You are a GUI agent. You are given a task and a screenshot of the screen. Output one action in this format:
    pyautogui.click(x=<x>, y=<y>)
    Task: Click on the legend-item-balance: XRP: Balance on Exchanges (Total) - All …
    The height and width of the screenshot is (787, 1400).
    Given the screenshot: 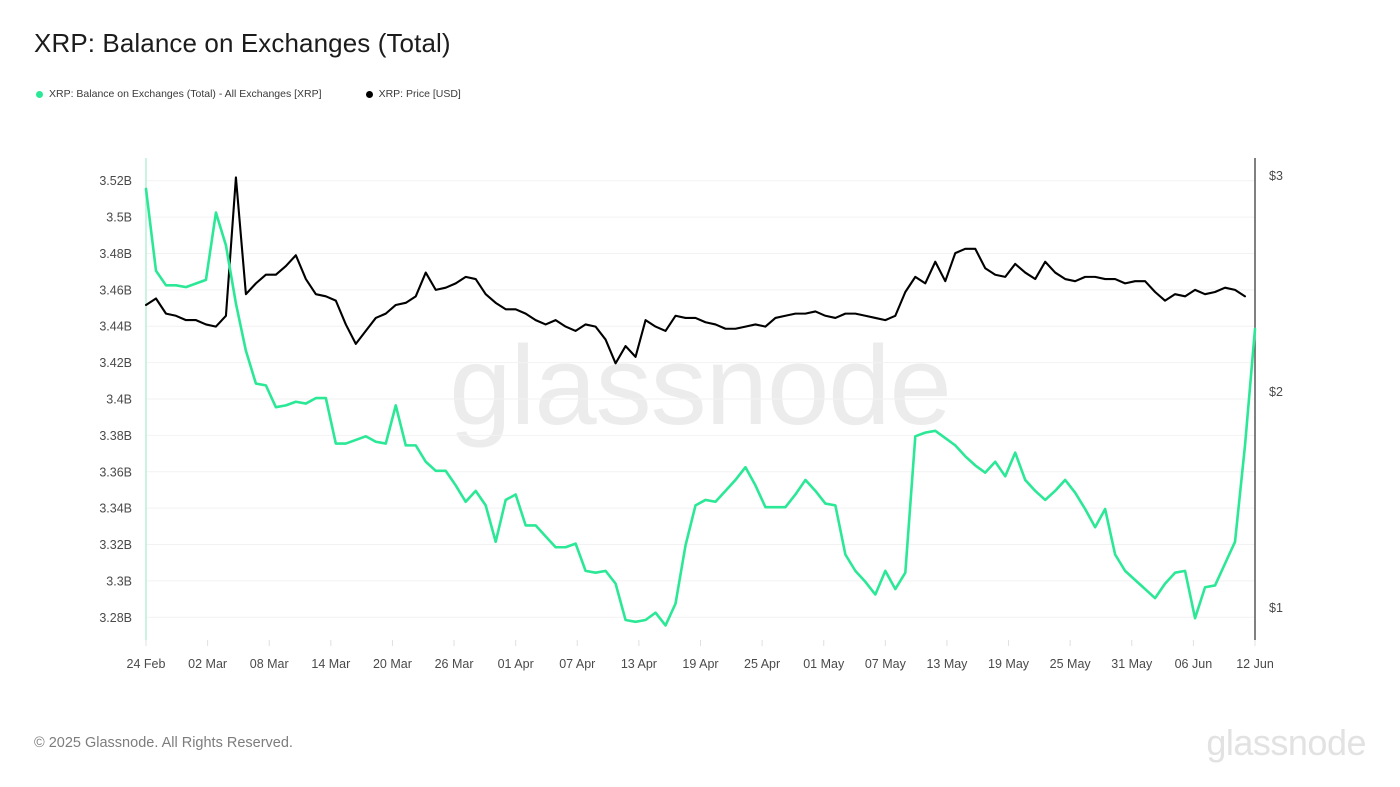 What is the action you would take?
    pyautogui.click(x=179, y=94)
    